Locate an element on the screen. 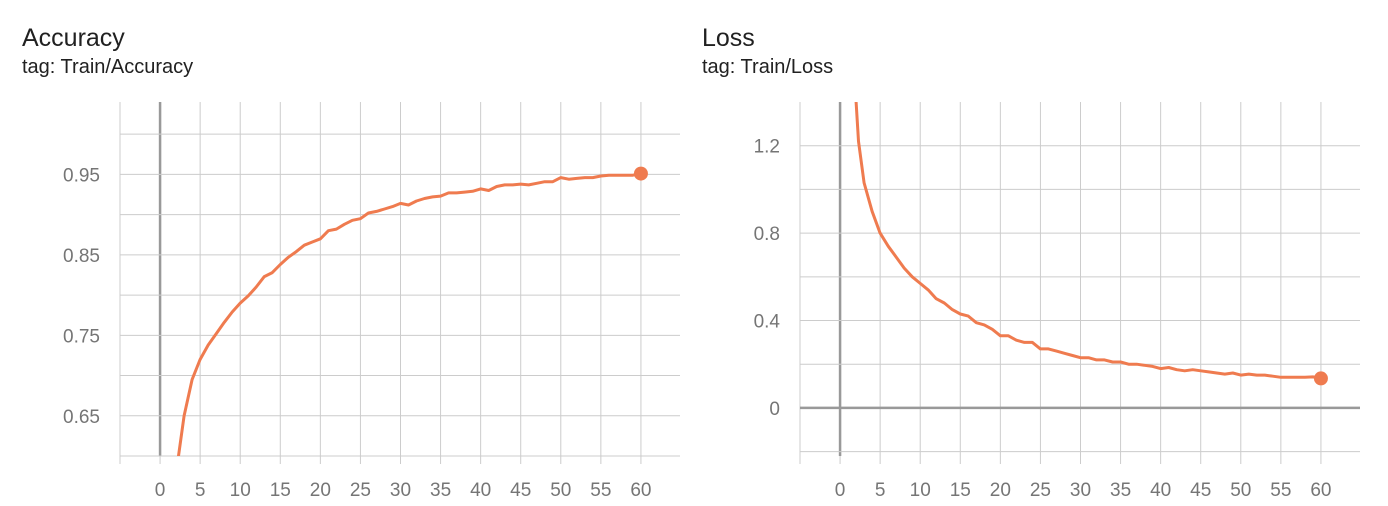 This screenshot has width=1388, height=506. y-tick-label: 1.2 is located at coordinates (767, 147).